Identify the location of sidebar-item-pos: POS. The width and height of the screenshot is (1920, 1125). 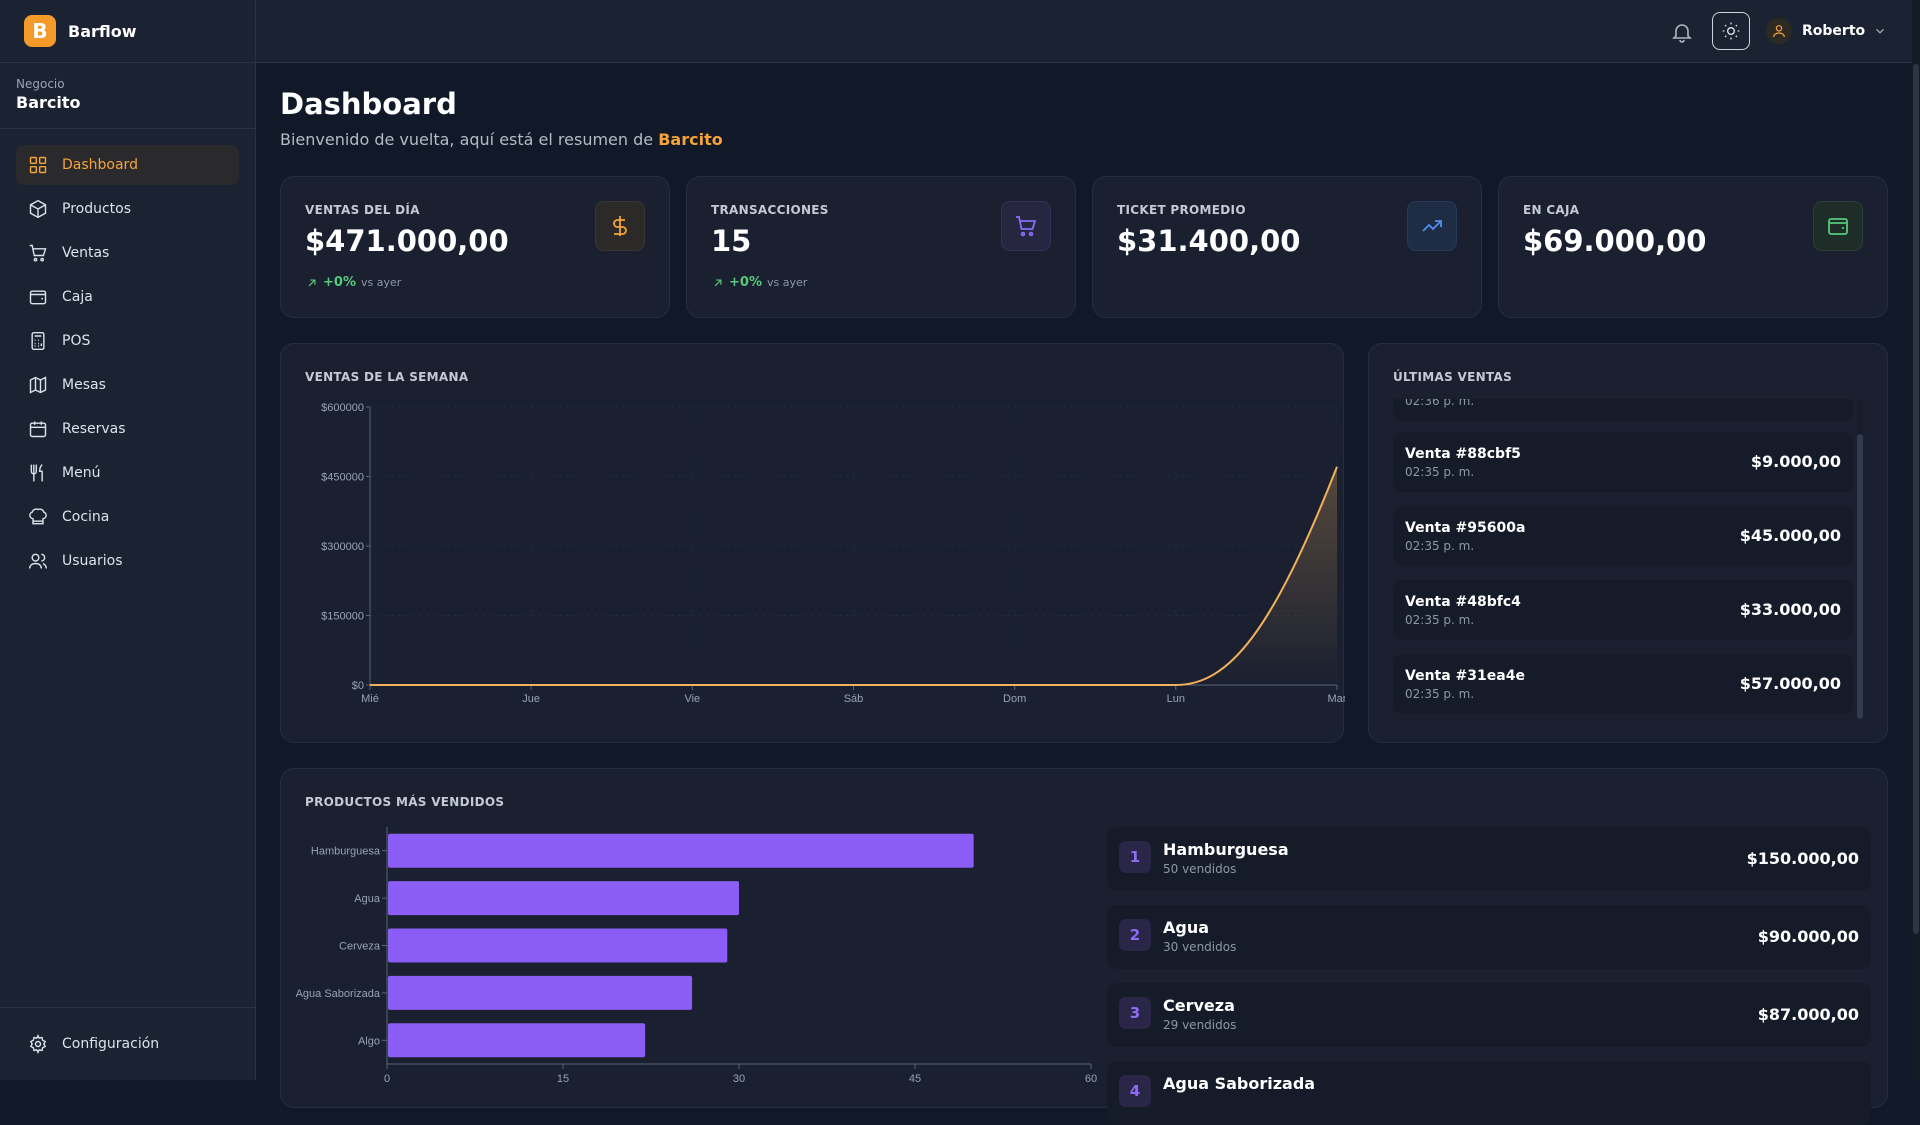
(127, 341).